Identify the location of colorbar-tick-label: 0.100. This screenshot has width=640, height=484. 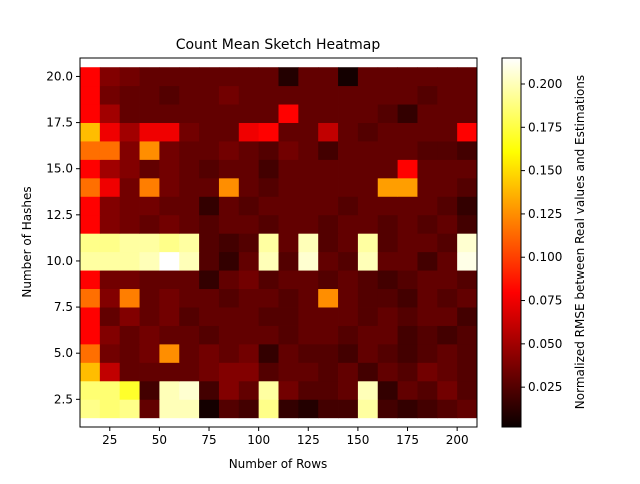
(545, 257).